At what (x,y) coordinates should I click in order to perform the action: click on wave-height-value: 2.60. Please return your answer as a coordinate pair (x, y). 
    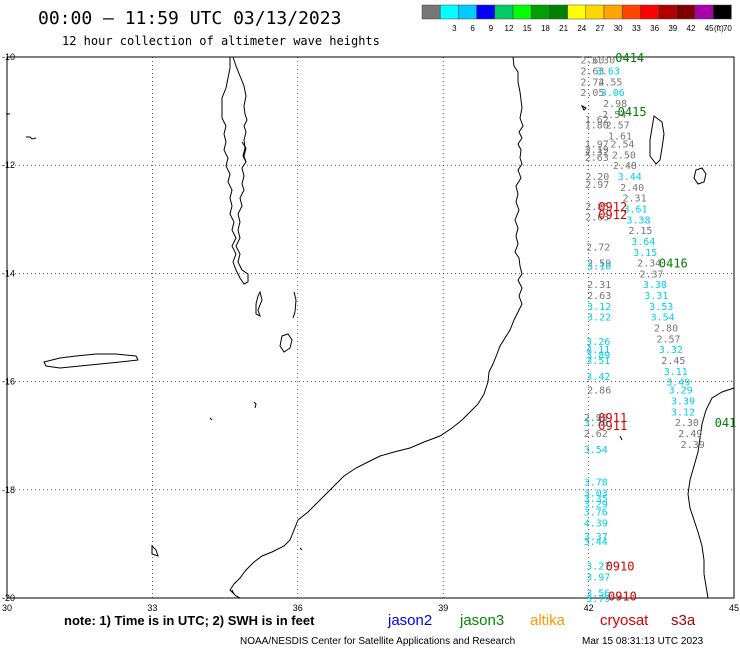
    Looking at the image, I should click on (592, 61).